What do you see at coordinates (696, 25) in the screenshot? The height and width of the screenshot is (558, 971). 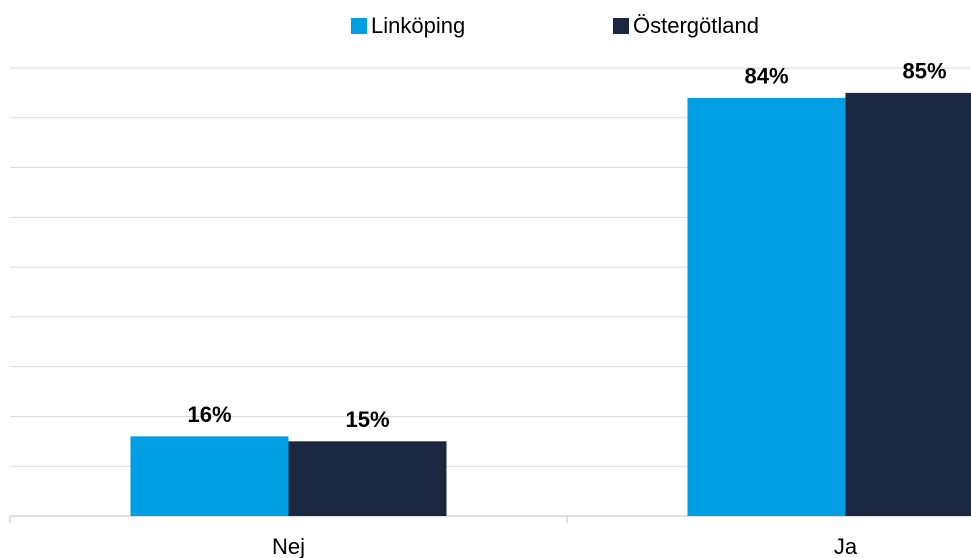 I see `legend-label: Östergötland` at bounding box center [696, 25].